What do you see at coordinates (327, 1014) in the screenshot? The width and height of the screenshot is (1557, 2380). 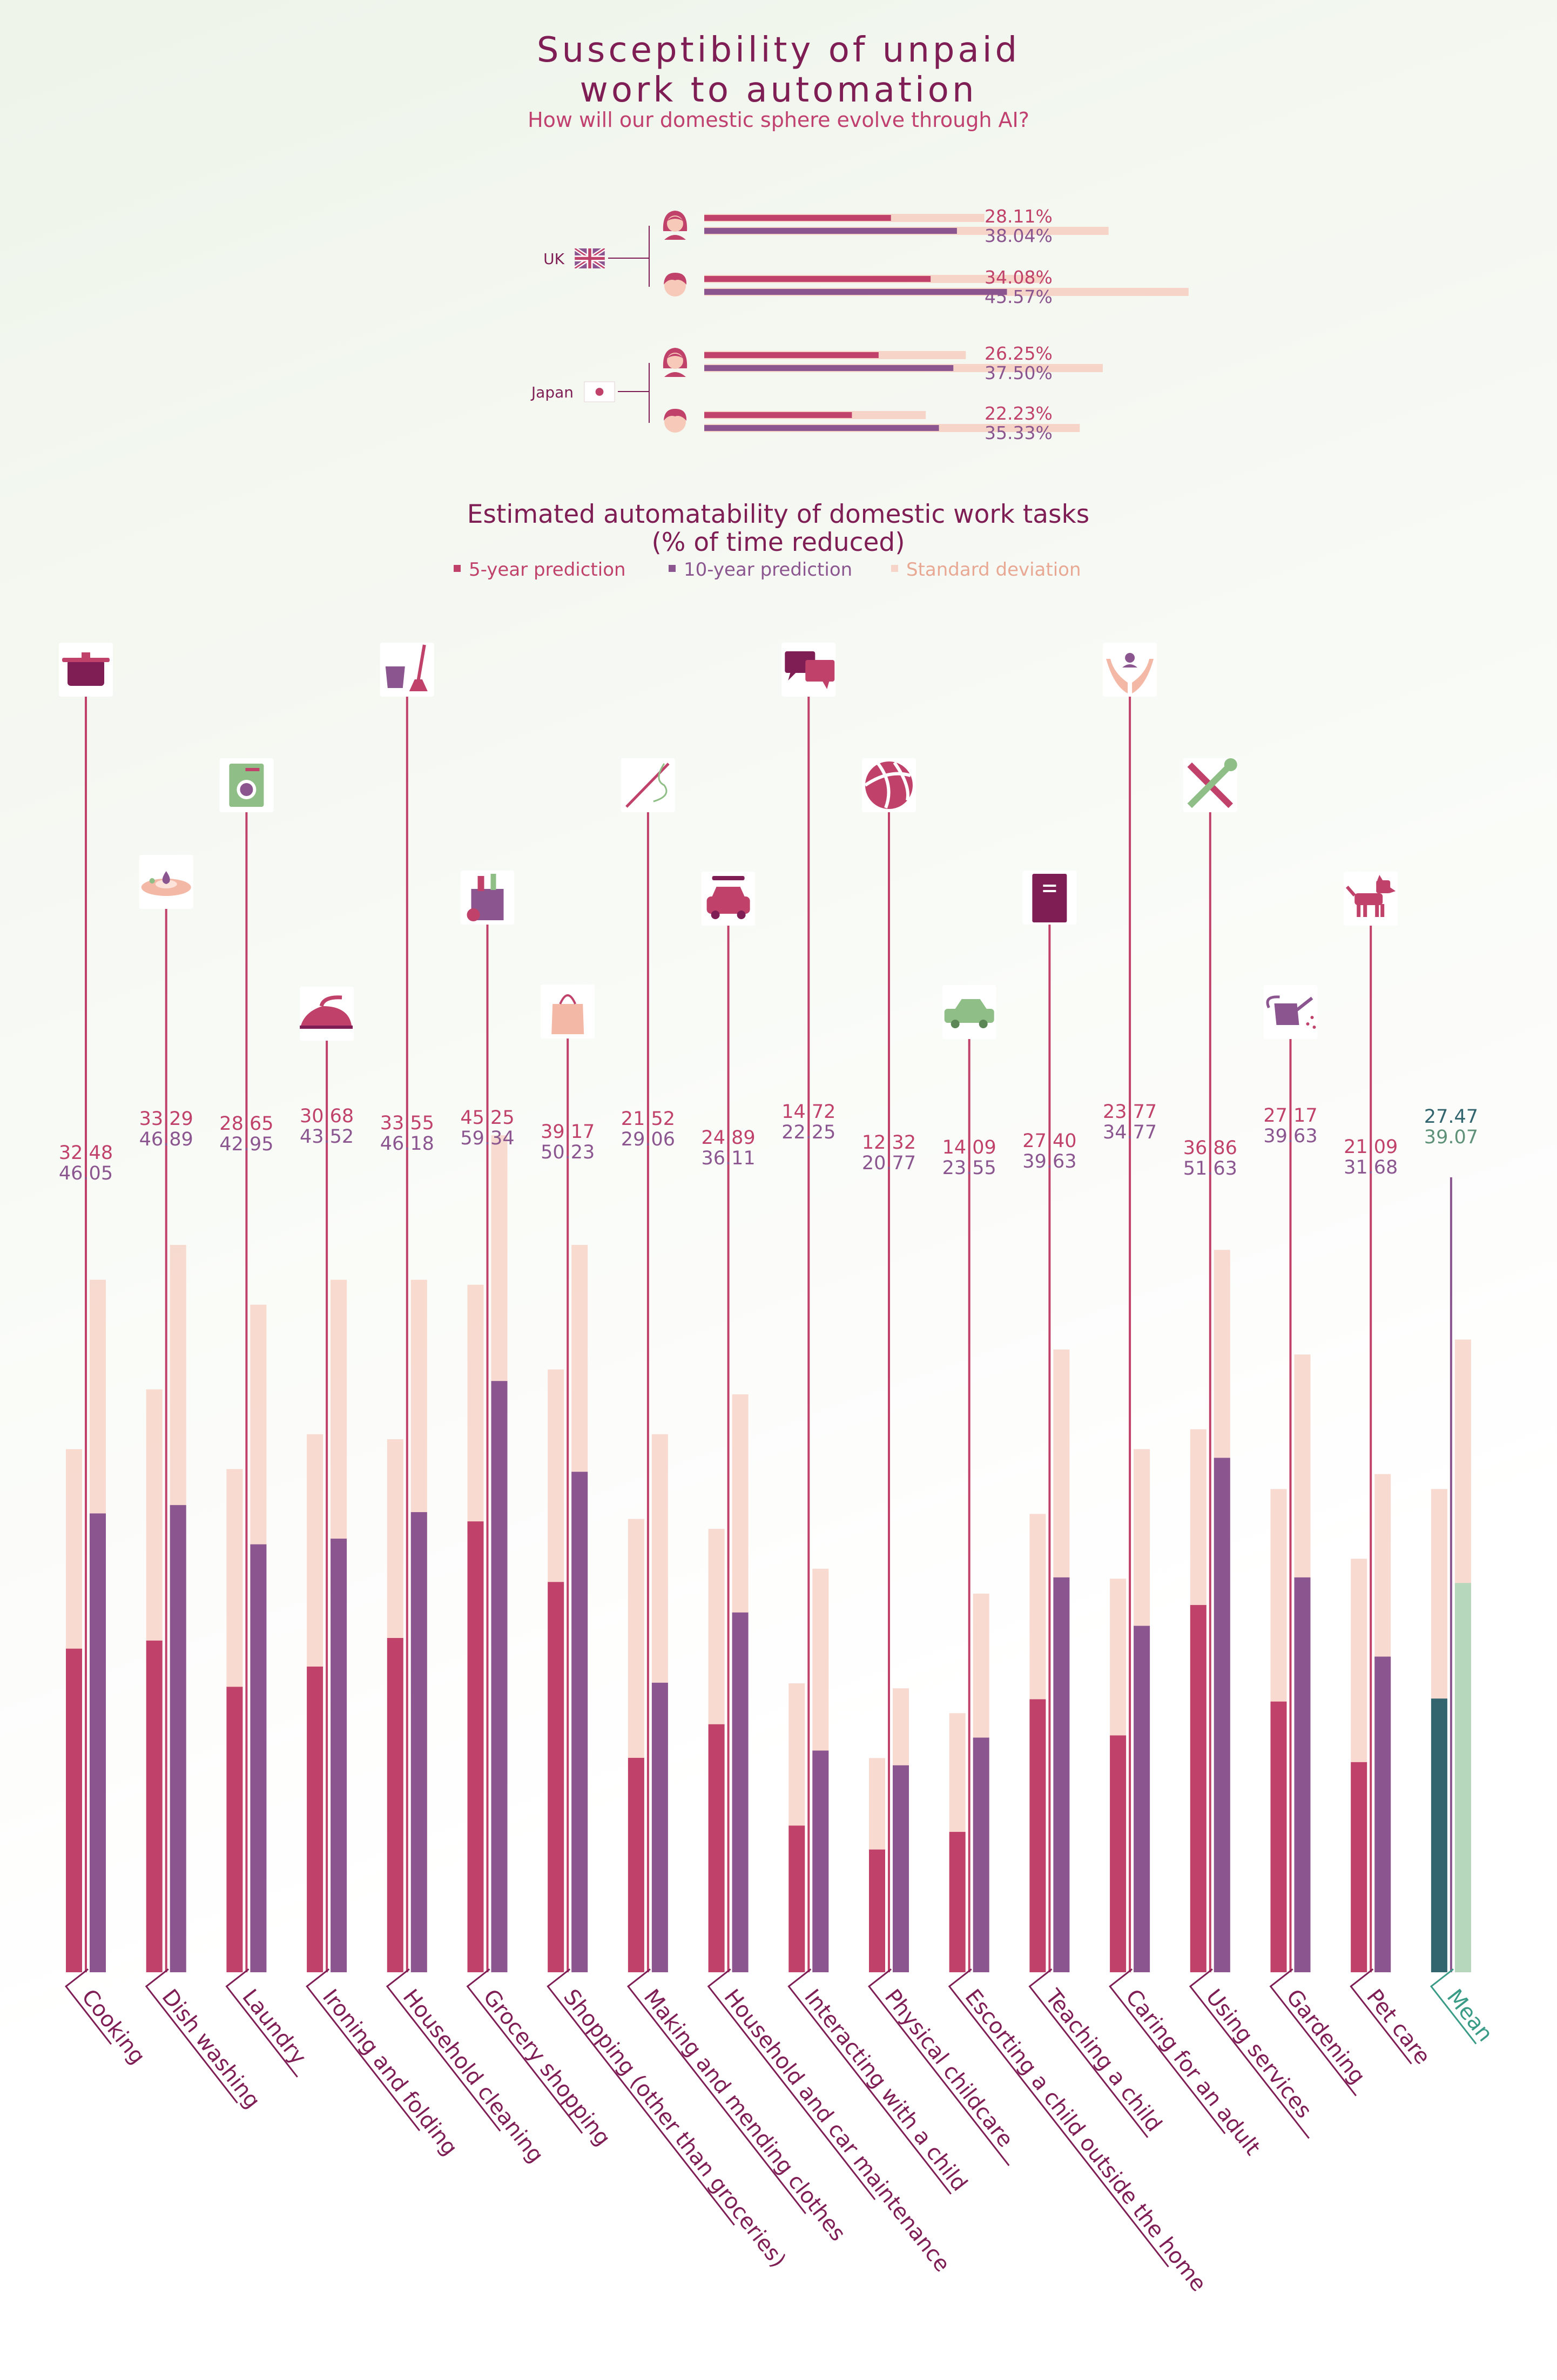 I see `iron-icon` at bounding box center [327, 1014].